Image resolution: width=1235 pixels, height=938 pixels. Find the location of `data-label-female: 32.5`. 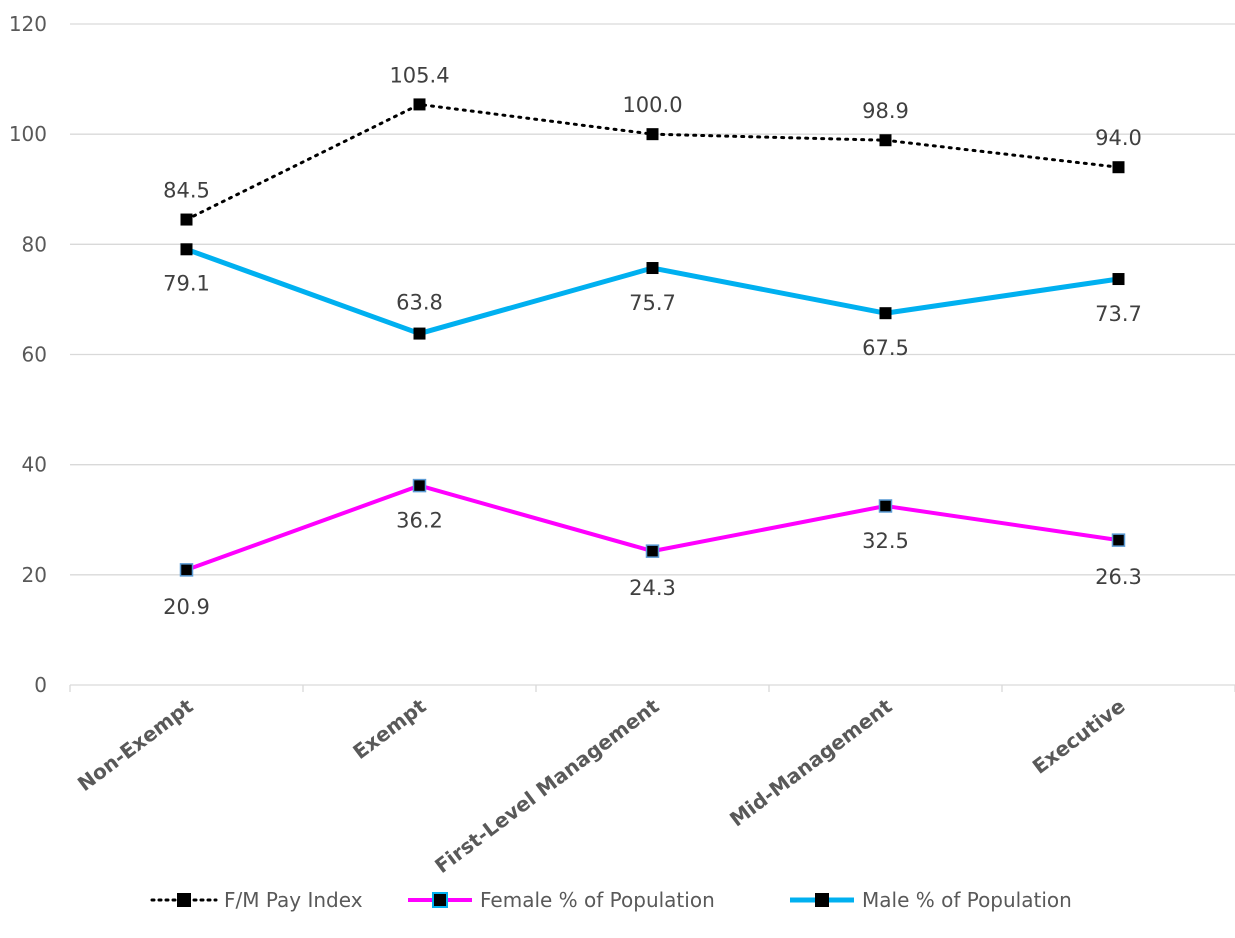

data-label-female: 32.5 is located at coordinates (885, 541).